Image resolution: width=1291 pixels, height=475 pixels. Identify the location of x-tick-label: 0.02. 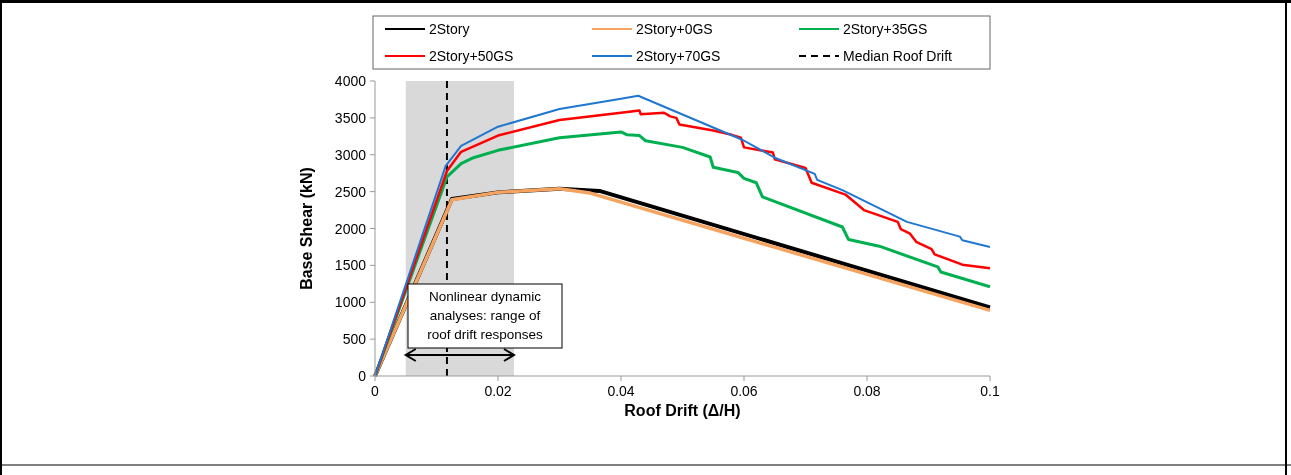
(498, 391).